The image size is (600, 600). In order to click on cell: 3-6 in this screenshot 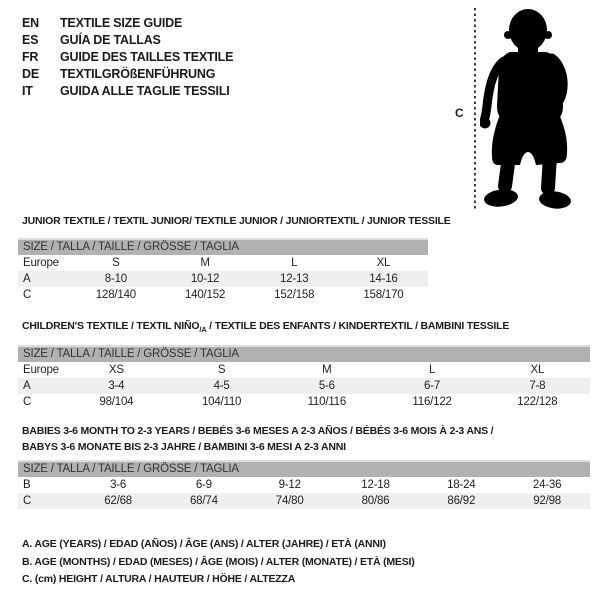, I will do `click(118, 485)`.